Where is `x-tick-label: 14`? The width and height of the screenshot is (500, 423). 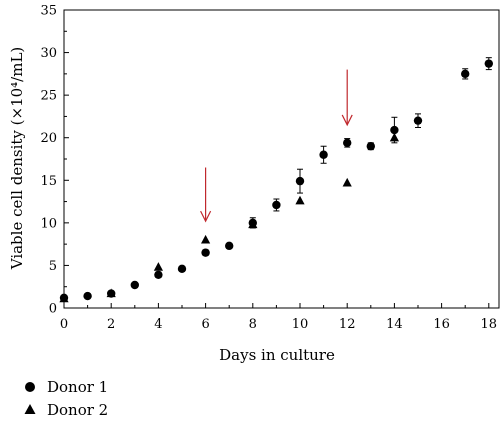 x-tick-label: 14 is located at coordinates (394, 324).